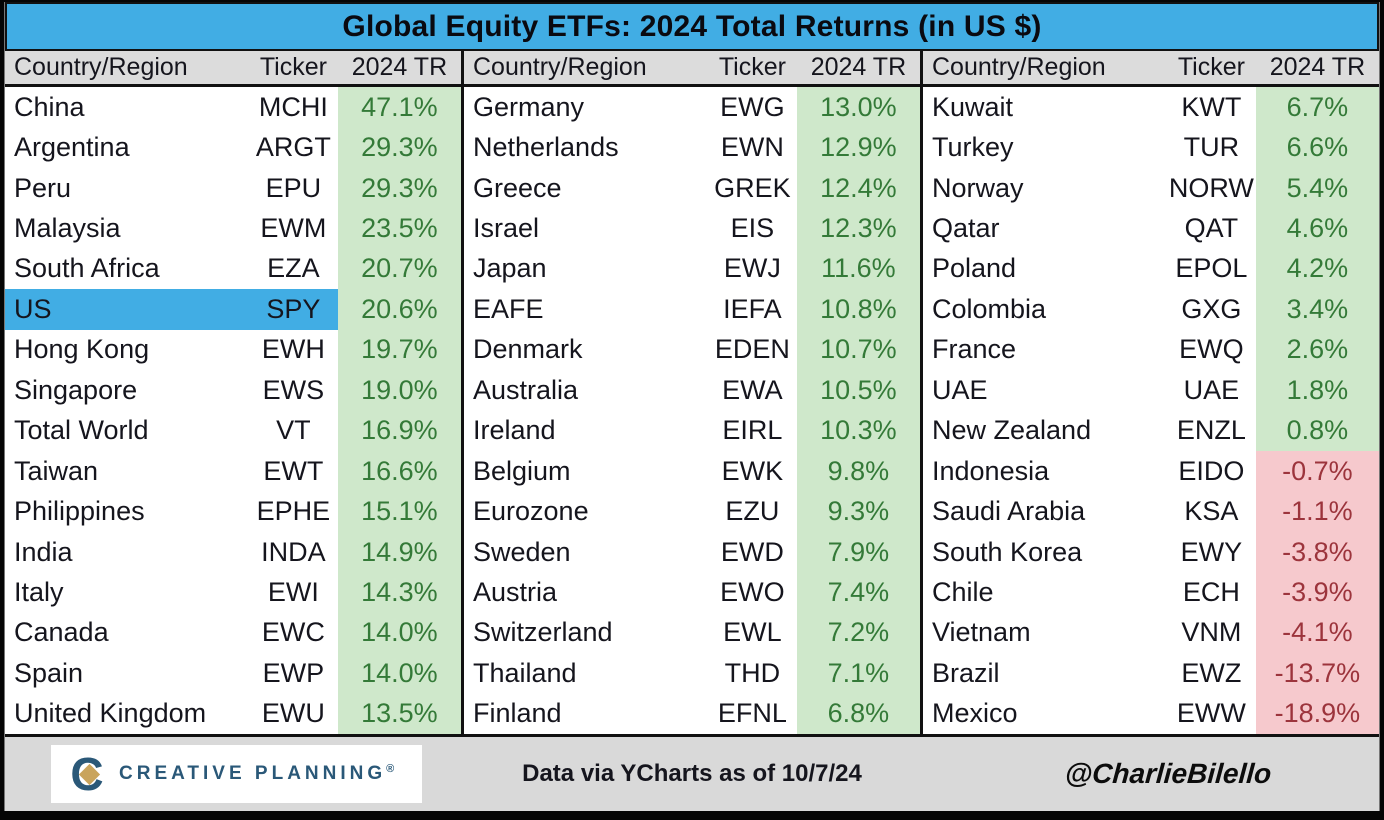  Describe the element at coordinates (752, 106) in the screenshot. I see `ticker-cell: EWG` at that location.